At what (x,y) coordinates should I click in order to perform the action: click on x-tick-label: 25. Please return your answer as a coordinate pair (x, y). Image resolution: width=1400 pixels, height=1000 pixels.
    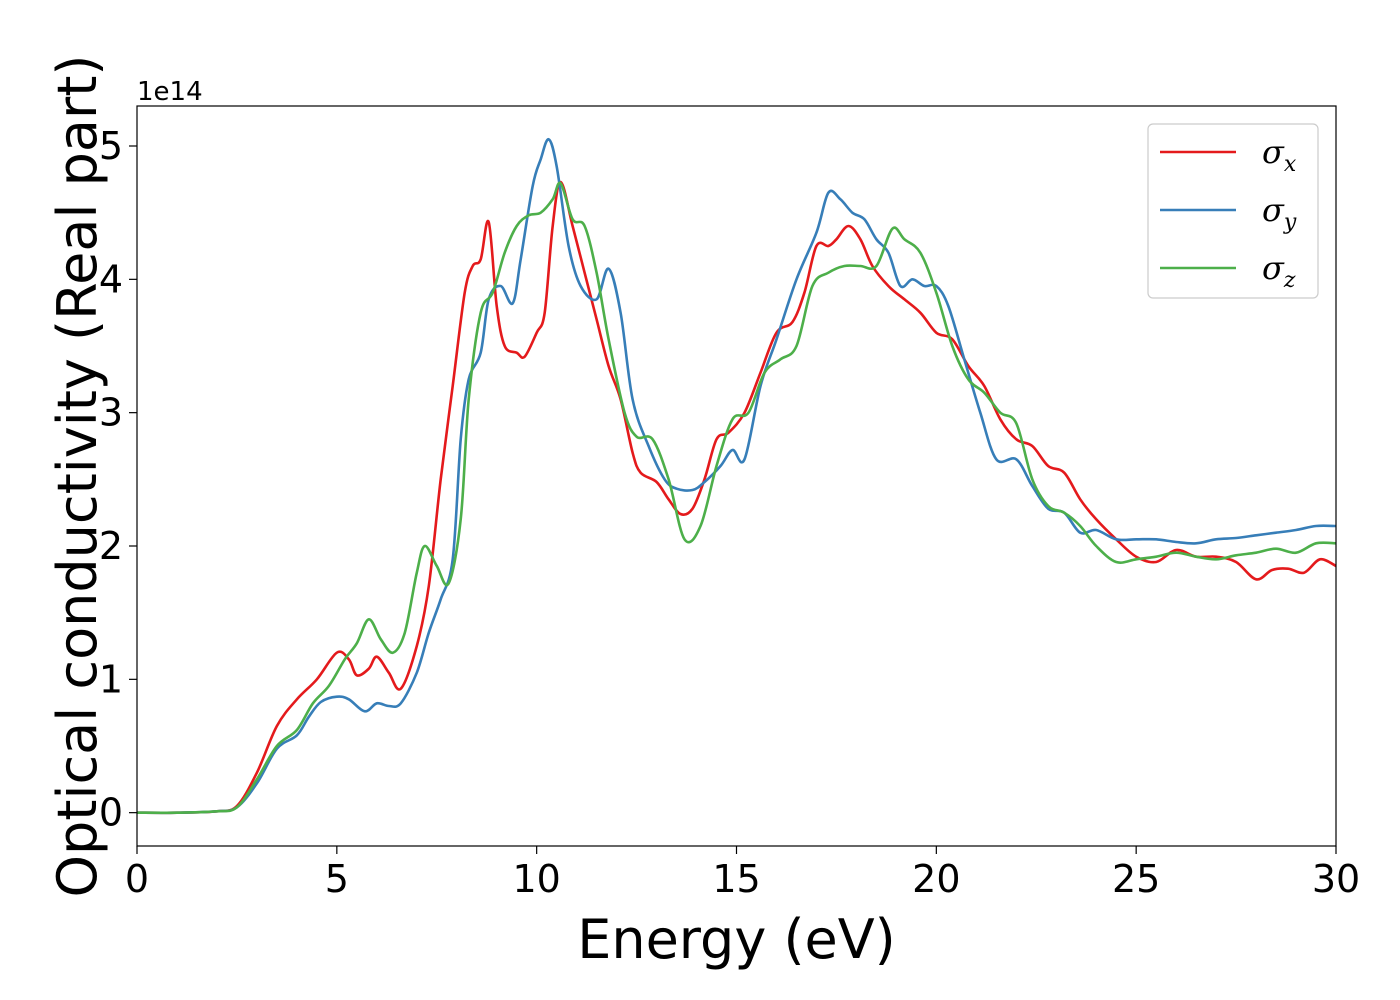
    Looking at the image, I should click on (1136, 879).